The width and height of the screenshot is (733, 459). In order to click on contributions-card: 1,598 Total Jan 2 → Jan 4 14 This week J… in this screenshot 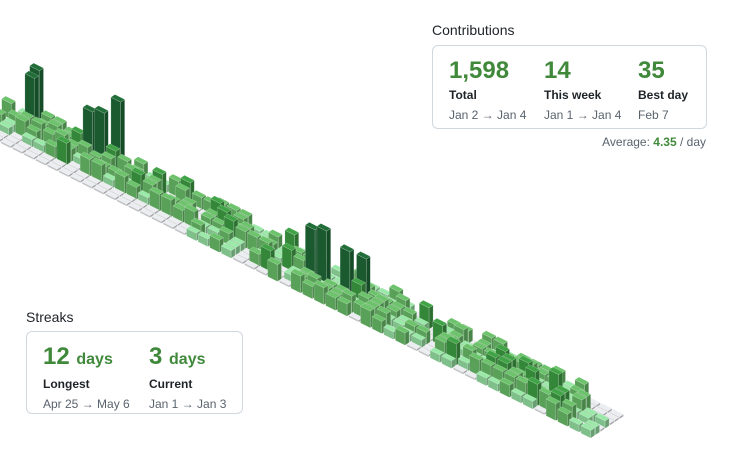, I will do `click(569, 87)`.